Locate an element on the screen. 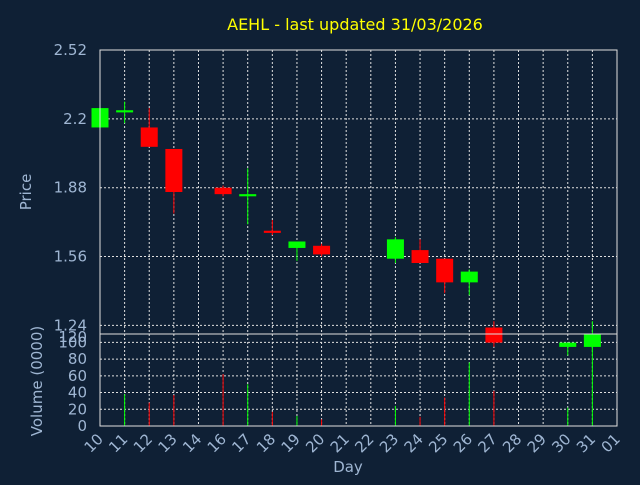 This screenshot has height=485, width=640. volume-axis-label: Volume (0000) is located at coordinates (37, 381).